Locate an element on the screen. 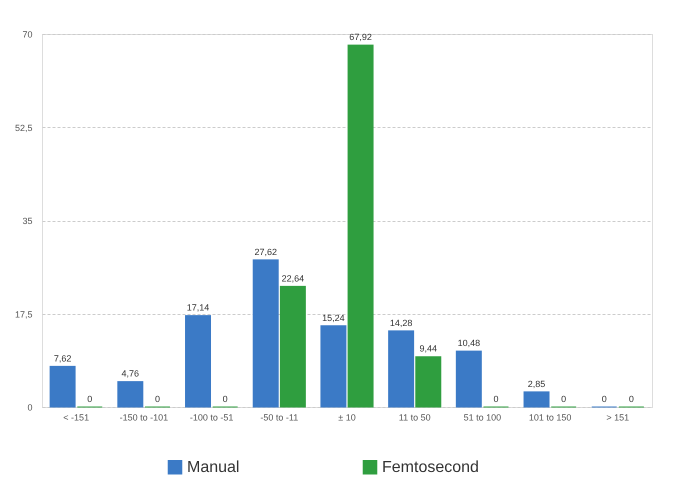 This screenshot has width=676, height=491. y-tick-label: 70 is located at coordinates (27, 35).